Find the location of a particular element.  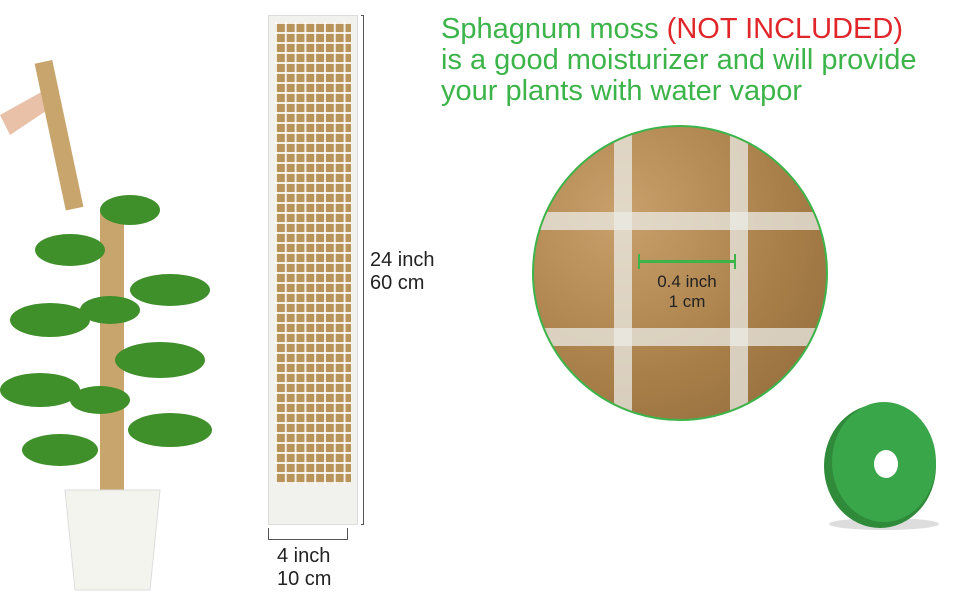

height-label: 24 inch 60 cm is located at coordinates (402, 272).